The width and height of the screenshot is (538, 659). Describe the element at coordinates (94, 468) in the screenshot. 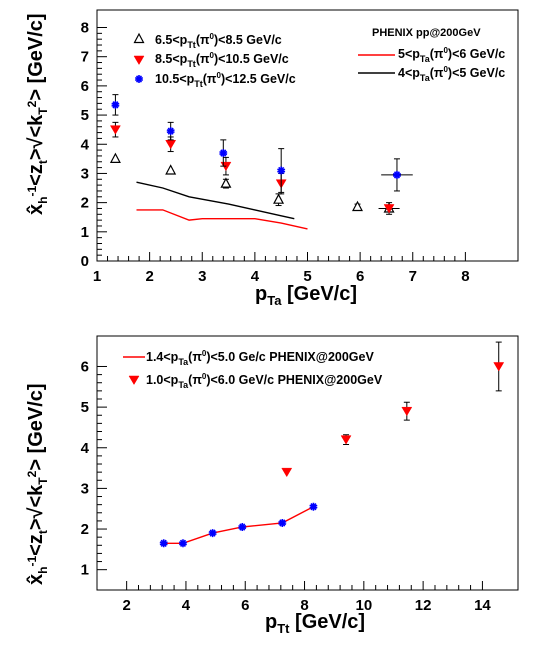

I see `bottom-y-axis: 1 2 3 4 5 6` at that location.